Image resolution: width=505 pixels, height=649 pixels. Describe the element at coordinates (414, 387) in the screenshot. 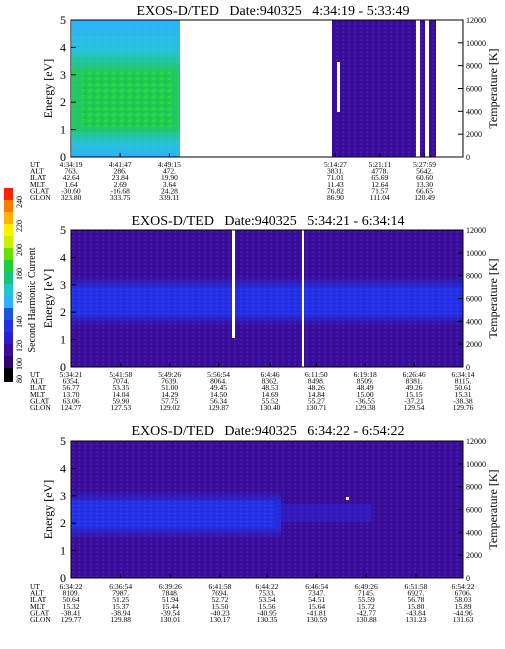

I see `panel-2-footer-cell: 49.26` at that location.